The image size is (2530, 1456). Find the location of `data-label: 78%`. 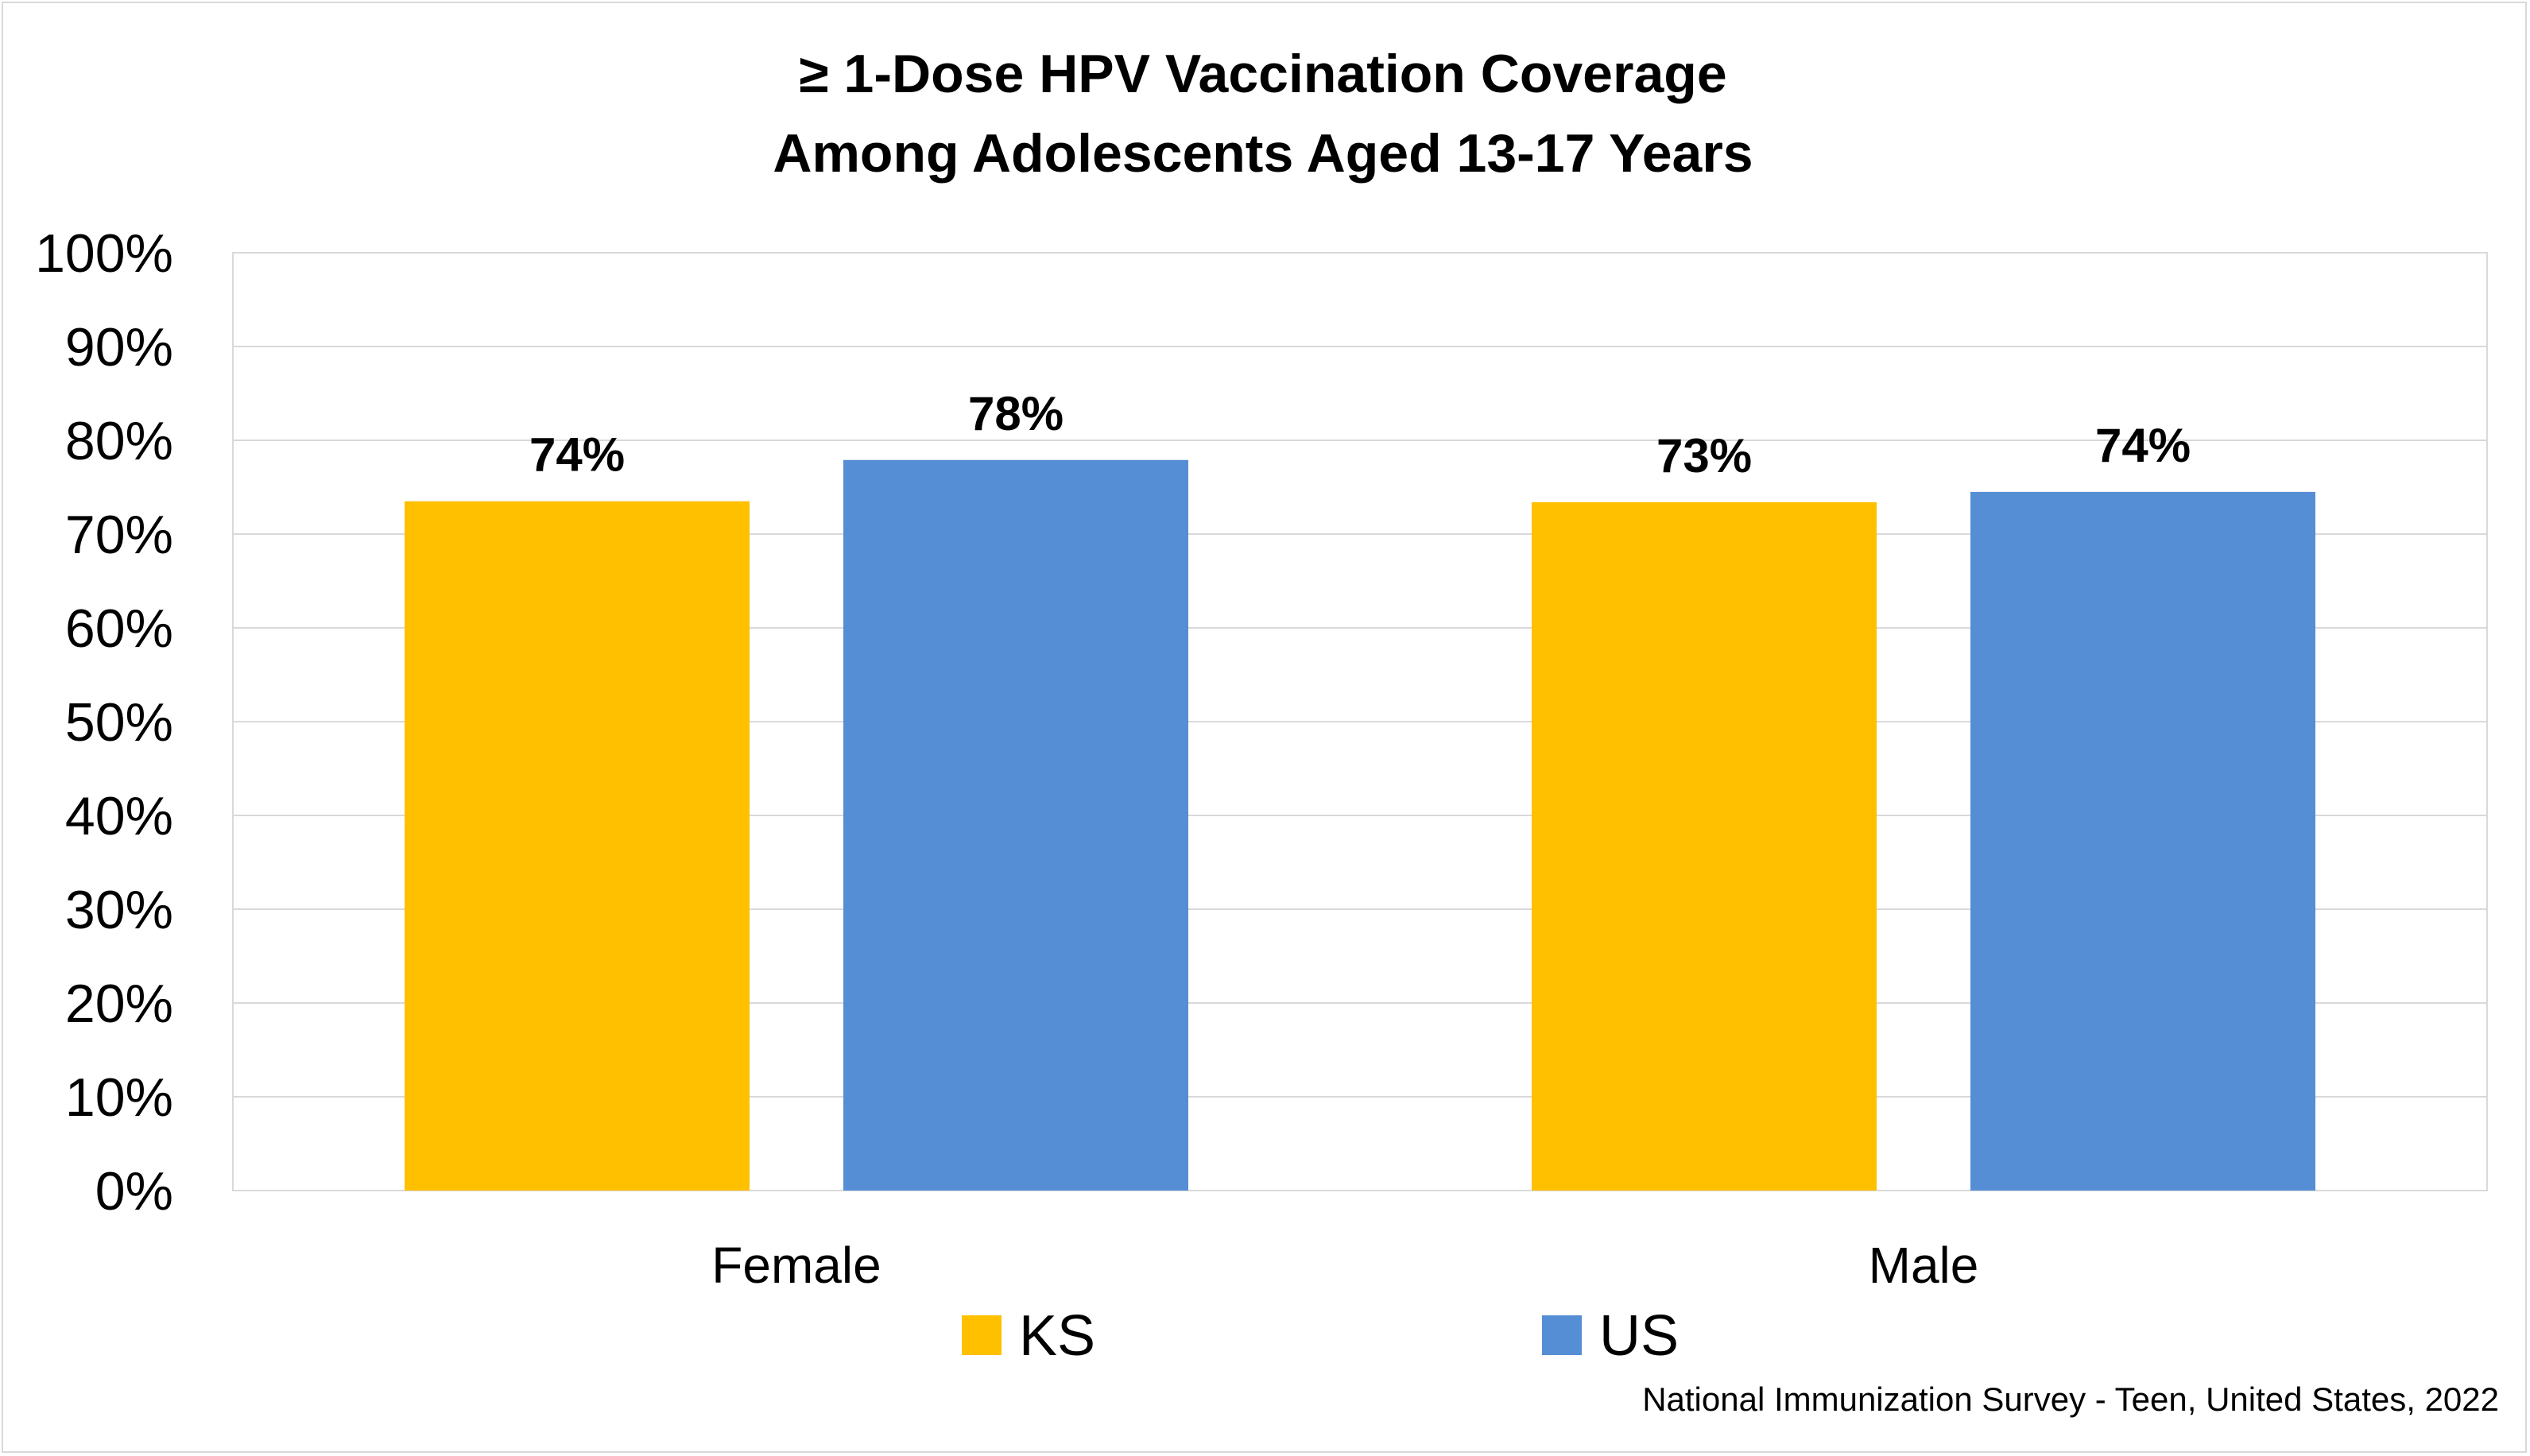

data-label: 78% is located at coordinates (1016, 413).